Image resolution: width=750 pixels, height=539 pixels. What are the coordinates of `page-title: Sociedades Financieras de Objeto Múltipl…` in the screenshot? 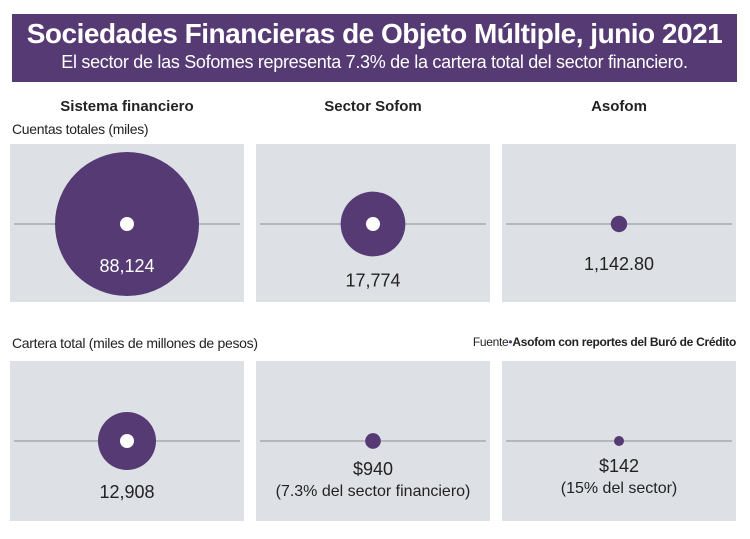 It's located at (374, 33).